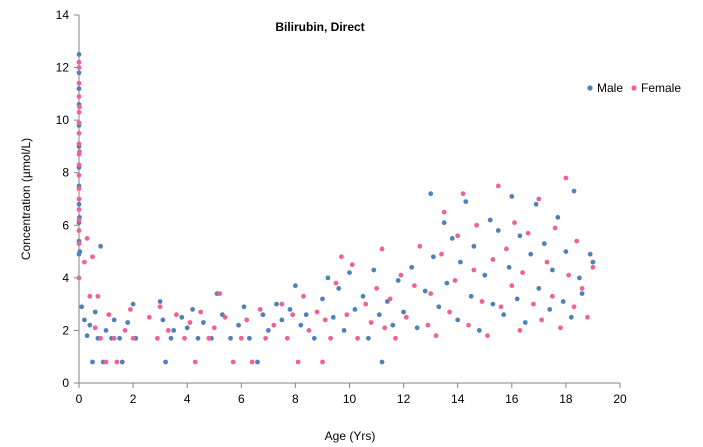 The height and width of the screenshot is (447, 703). What do you see at coordinates (187, 399) in the screenshot?
I see `x-tick-label: 4` at bounding box center [187, 399].